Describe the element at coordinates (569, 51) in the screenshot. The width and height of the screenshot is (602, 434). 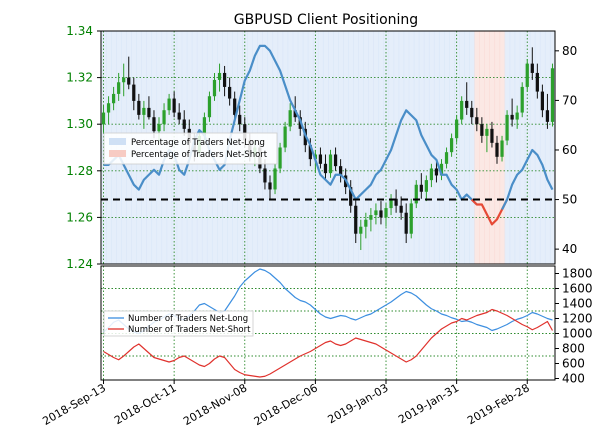
I see `percent-tick-label: 80` at that location.